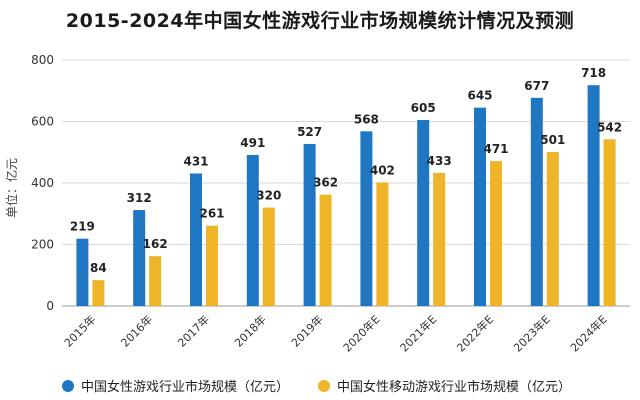  I want to click on data-label: 677, so click(536, 86).